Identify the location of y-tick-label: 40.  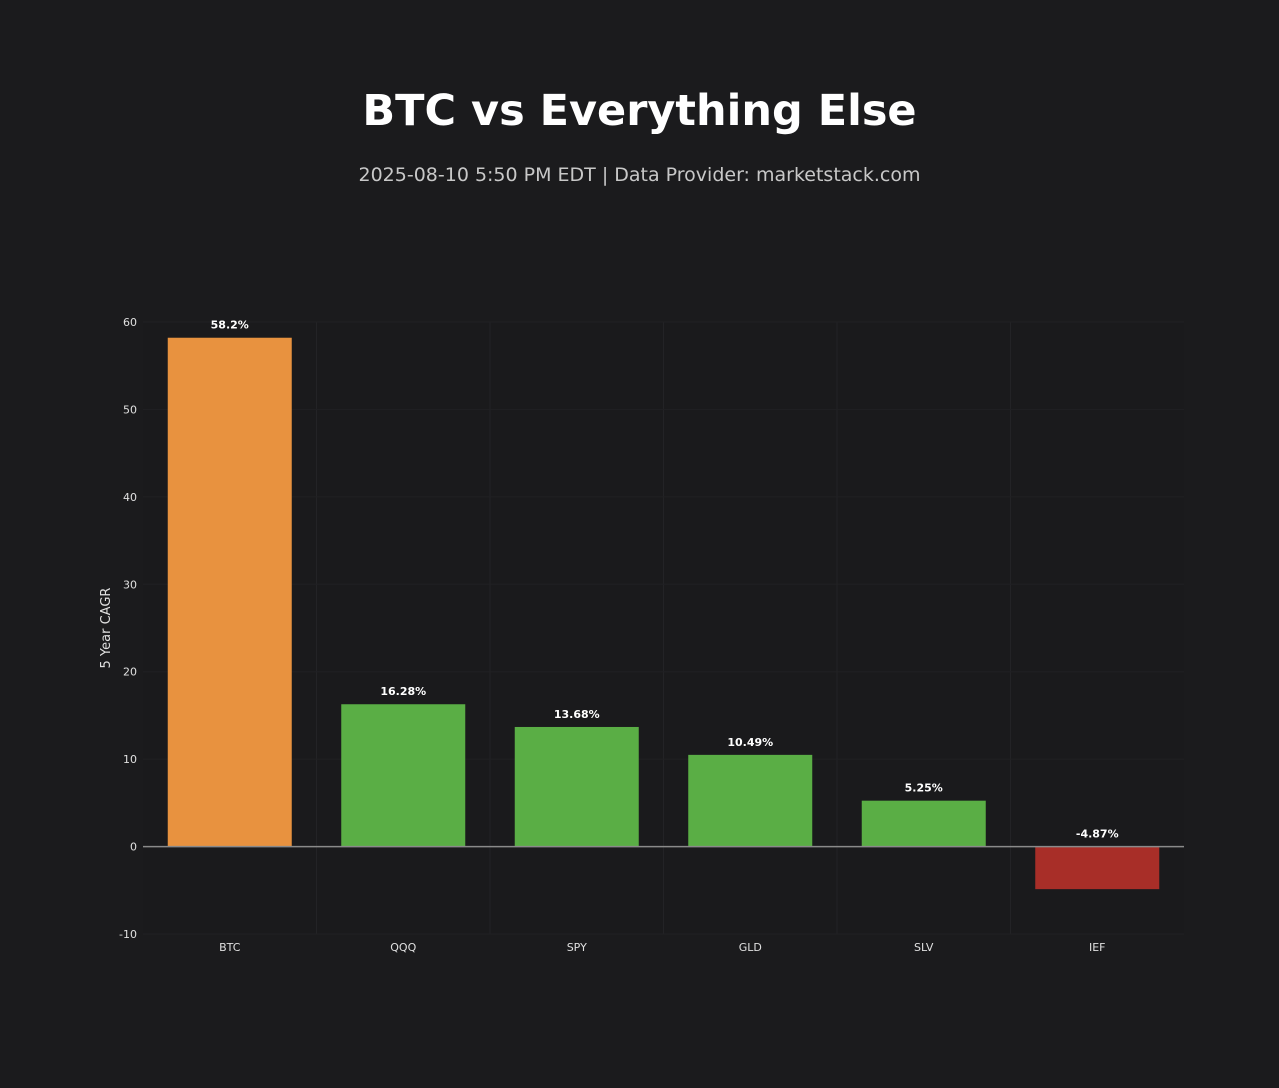
(130, 497).